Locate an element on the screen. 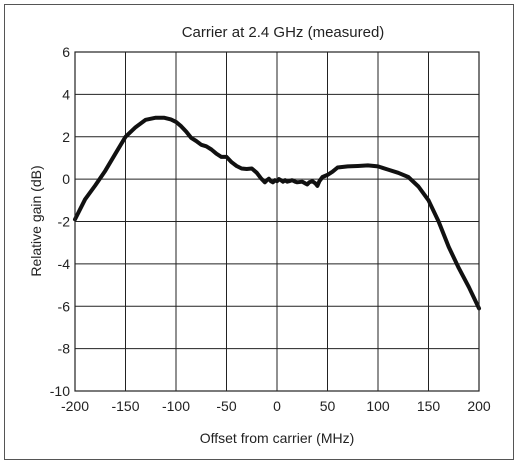 The image size is (519, 465). x-tick-labels: -200 -150 -100 -50 0 50 100 150 200 is located at coordinates (276, 406).